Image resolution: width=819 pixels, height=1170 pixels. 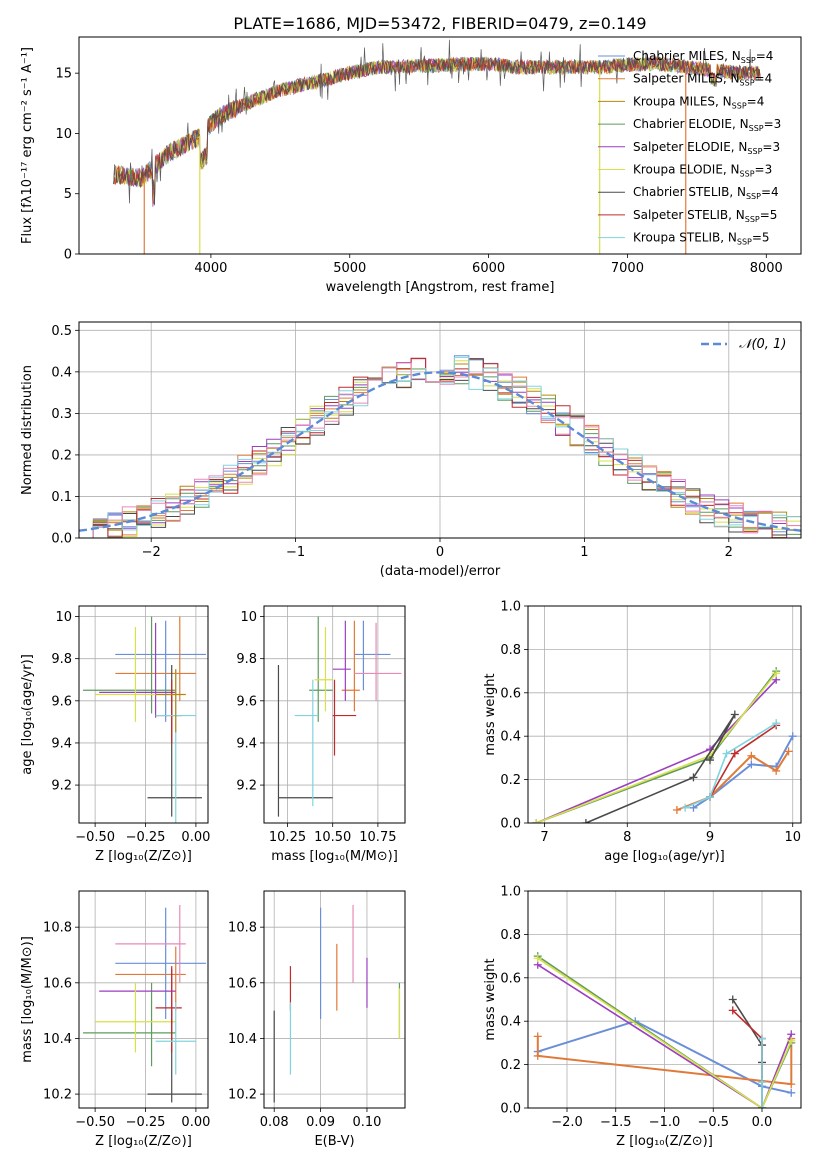 I want to click on x-tick-label: 5000, so click(x=349, y=268).